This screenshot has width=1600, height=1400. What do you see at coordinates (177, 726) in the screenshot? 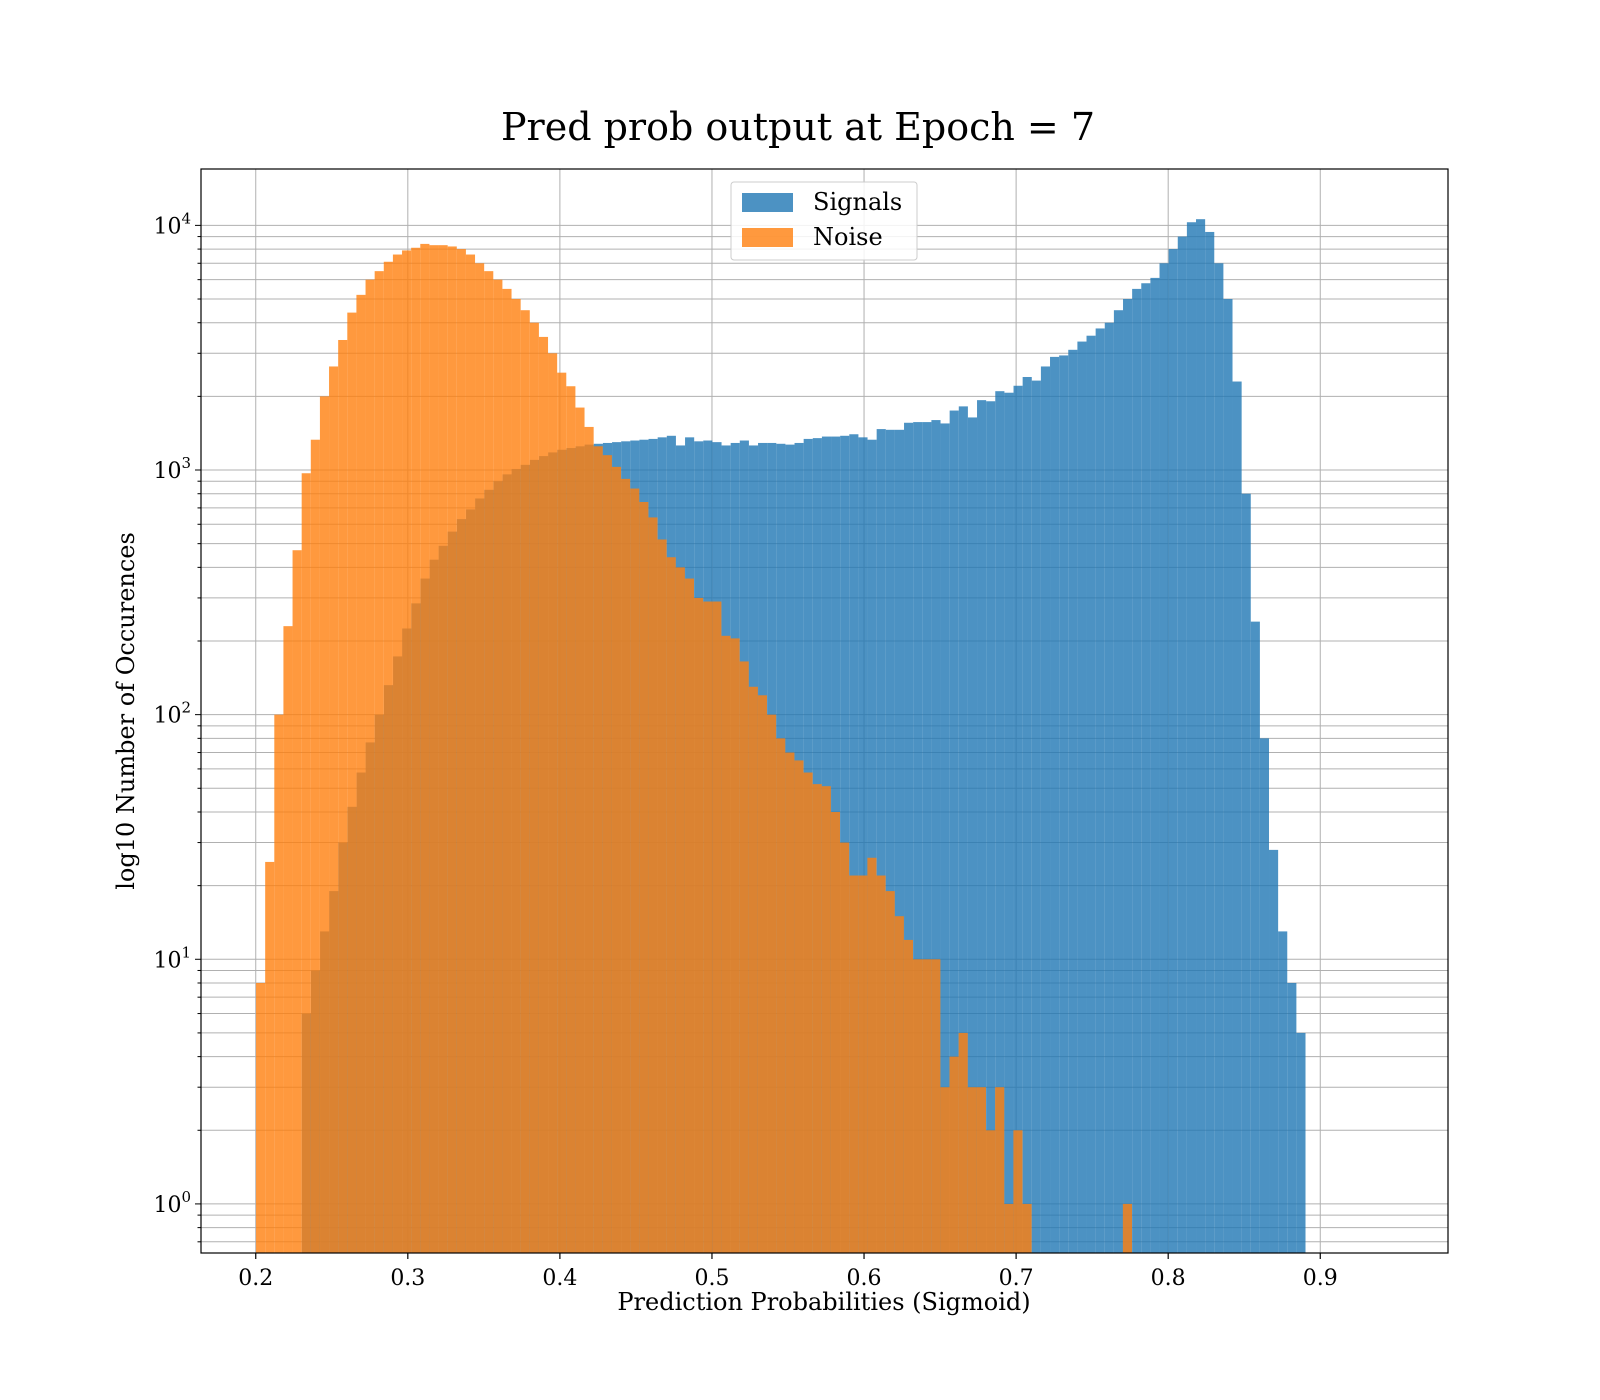
I see `y-axis-ticks: 10⁰ 10¹ 10² 10³ 10⁴` at bounding box center [177, 726].